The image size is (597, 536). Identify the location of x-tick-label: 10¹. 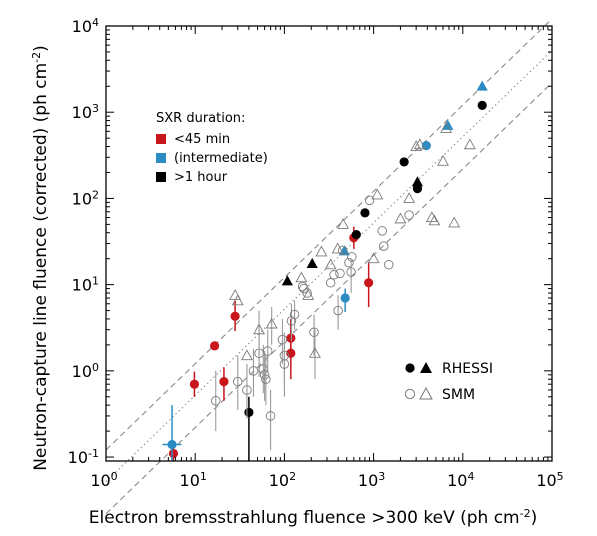
(193, 480).